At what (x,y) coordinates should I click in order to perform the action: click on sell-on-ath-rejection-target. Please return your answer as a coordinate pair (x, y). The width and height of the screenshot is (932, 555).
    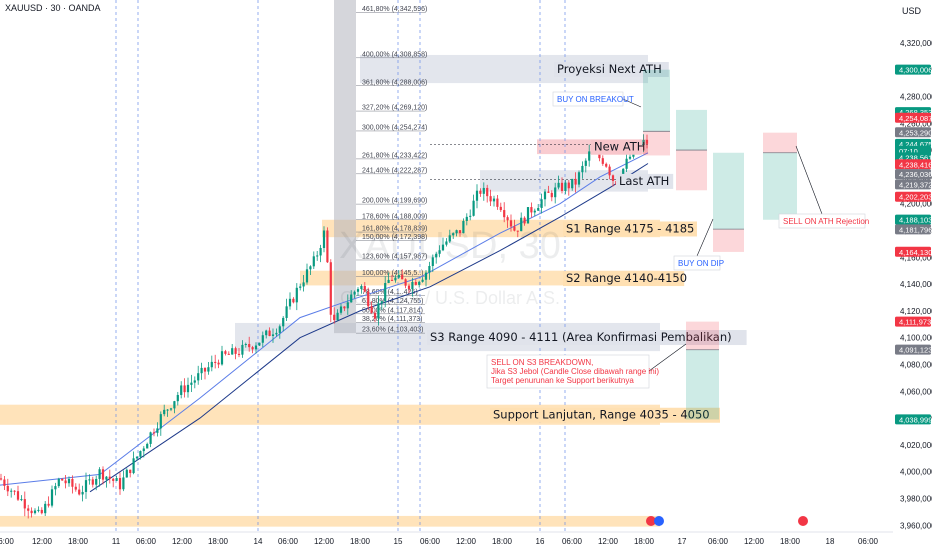
    Looking at the image, I should click on (780, 186).